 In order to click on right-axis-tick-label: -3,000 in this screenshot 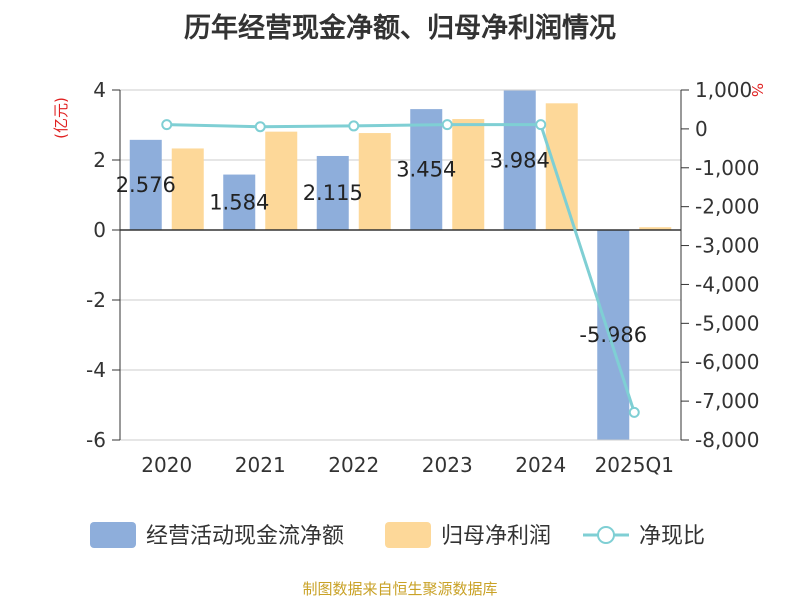, I will do `click(727, 246)`.